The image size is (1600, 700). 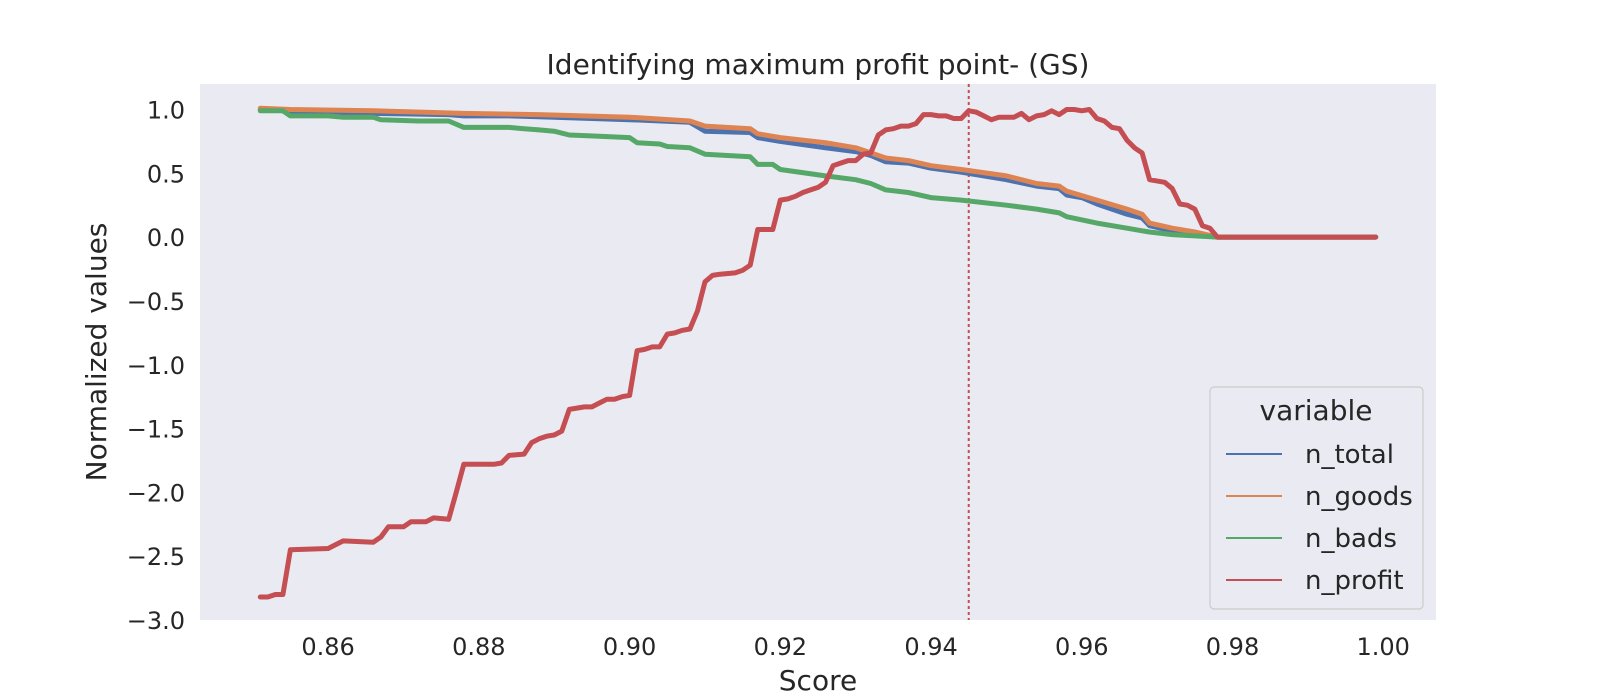 I want to click on y-tick-label: 0.0, so click(x=166, y=238).